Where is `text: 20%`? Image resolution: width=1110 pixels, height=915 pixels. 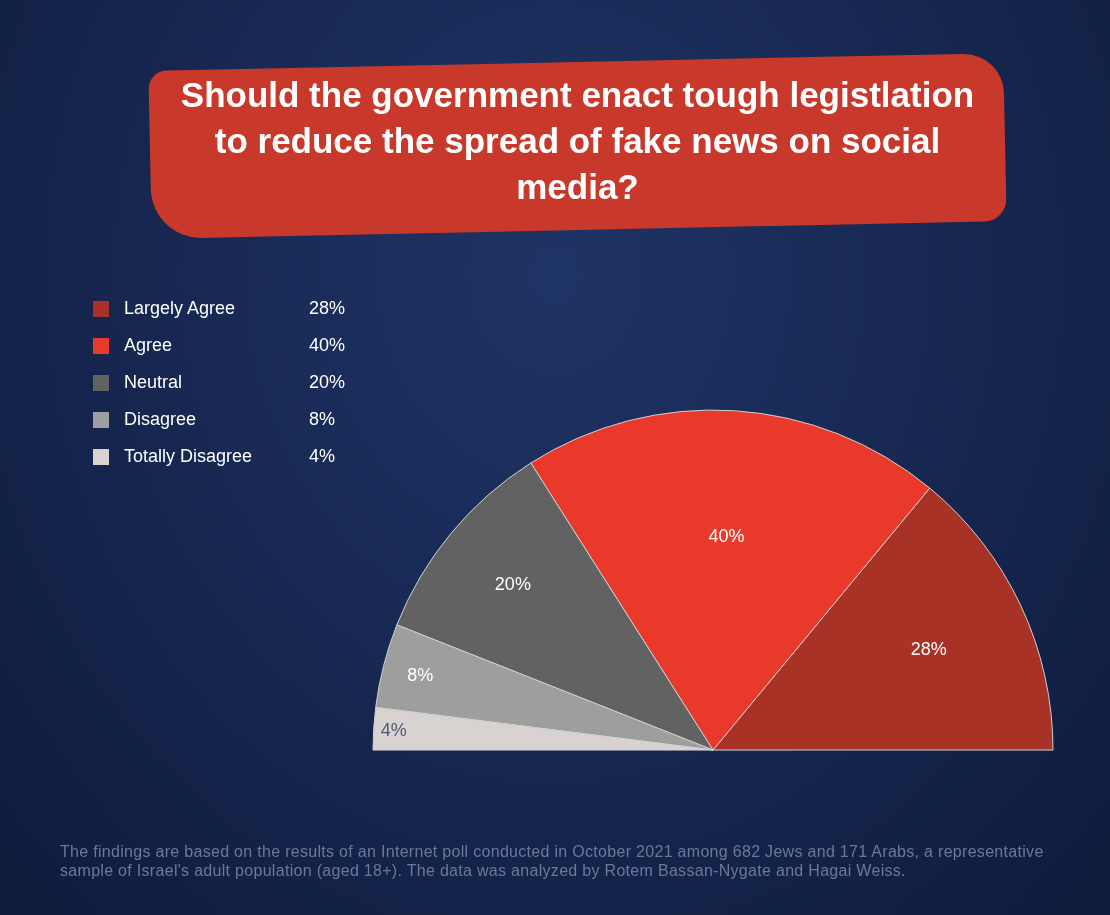 text: 20% is located at coordinates (327, 382).